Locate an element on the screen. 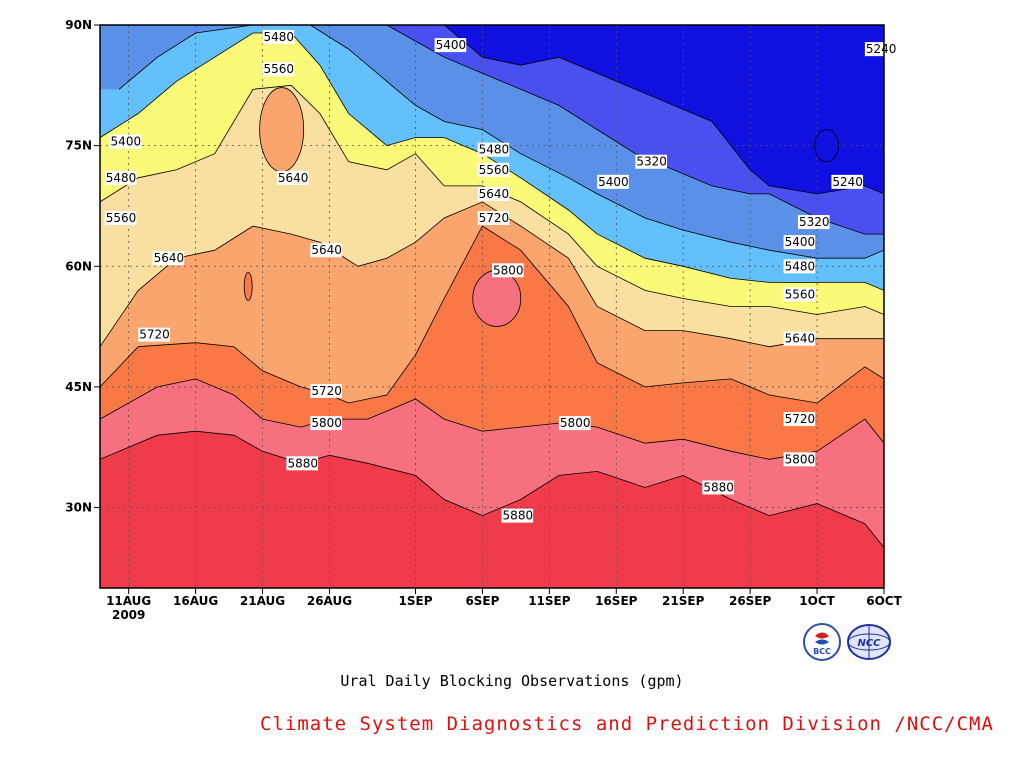 The width and height of the screenshot is (1024, 768). contour-label: 5240 is located at coordinates (847, 181).